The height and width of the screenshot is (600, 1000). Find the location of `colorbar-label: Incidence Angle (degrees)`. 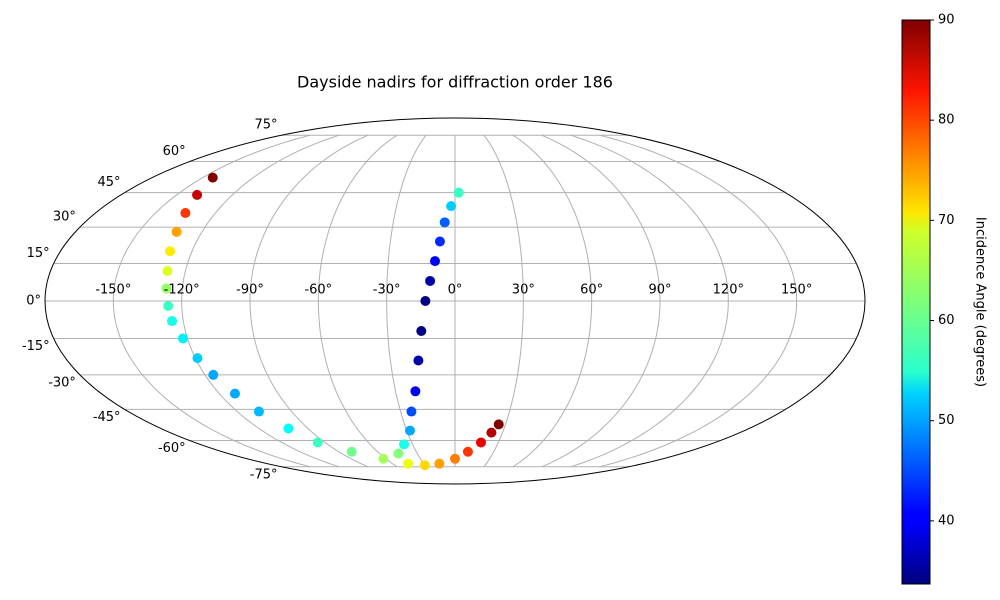

colorbar-label: Incidence Angle (degrees) is located at coordinates (980, 302).